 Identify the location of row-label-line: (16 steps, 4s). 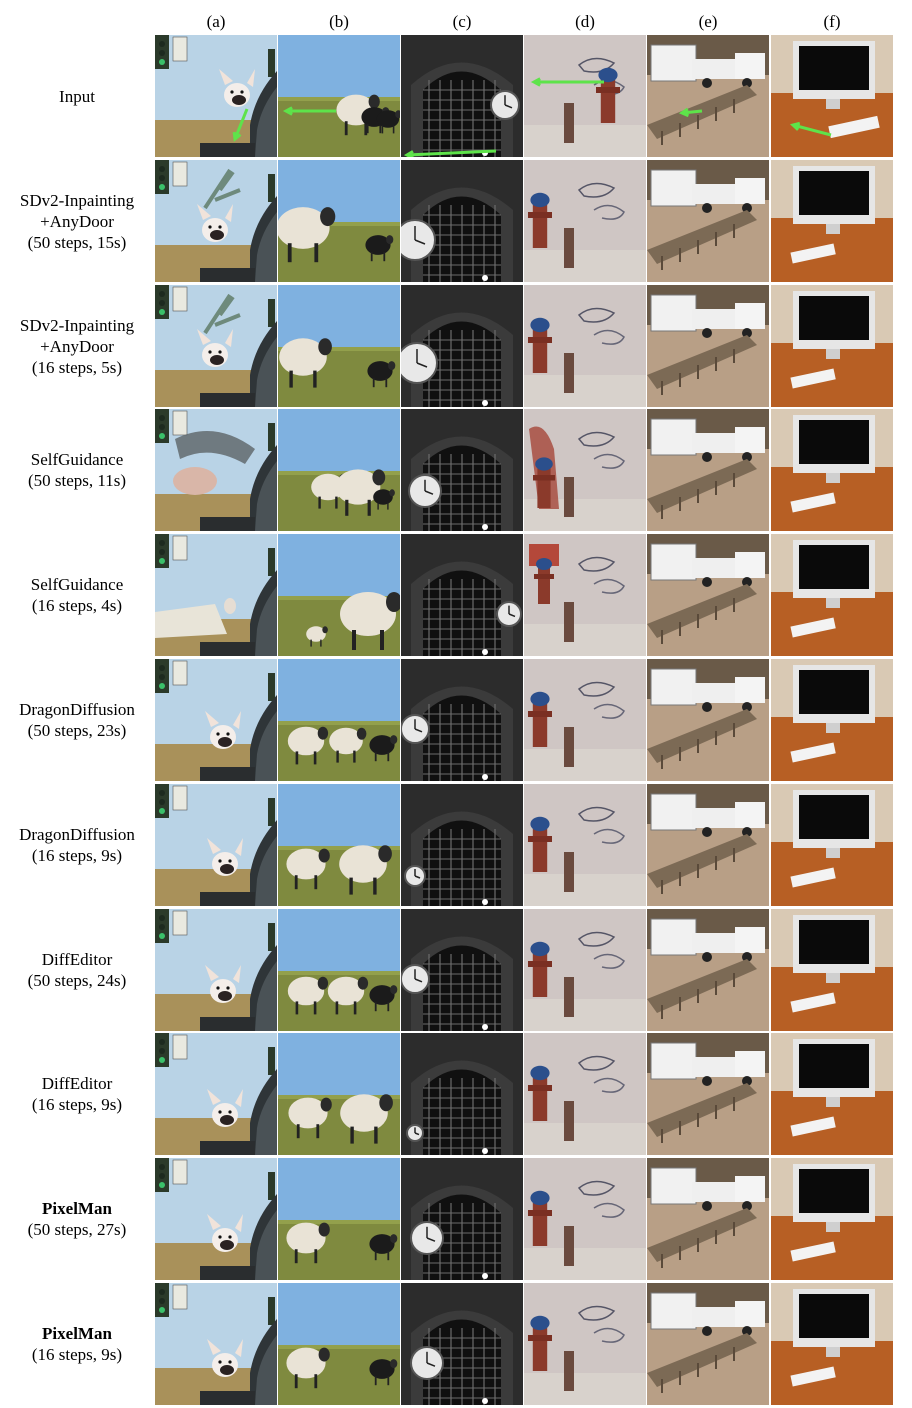
(77, 605).